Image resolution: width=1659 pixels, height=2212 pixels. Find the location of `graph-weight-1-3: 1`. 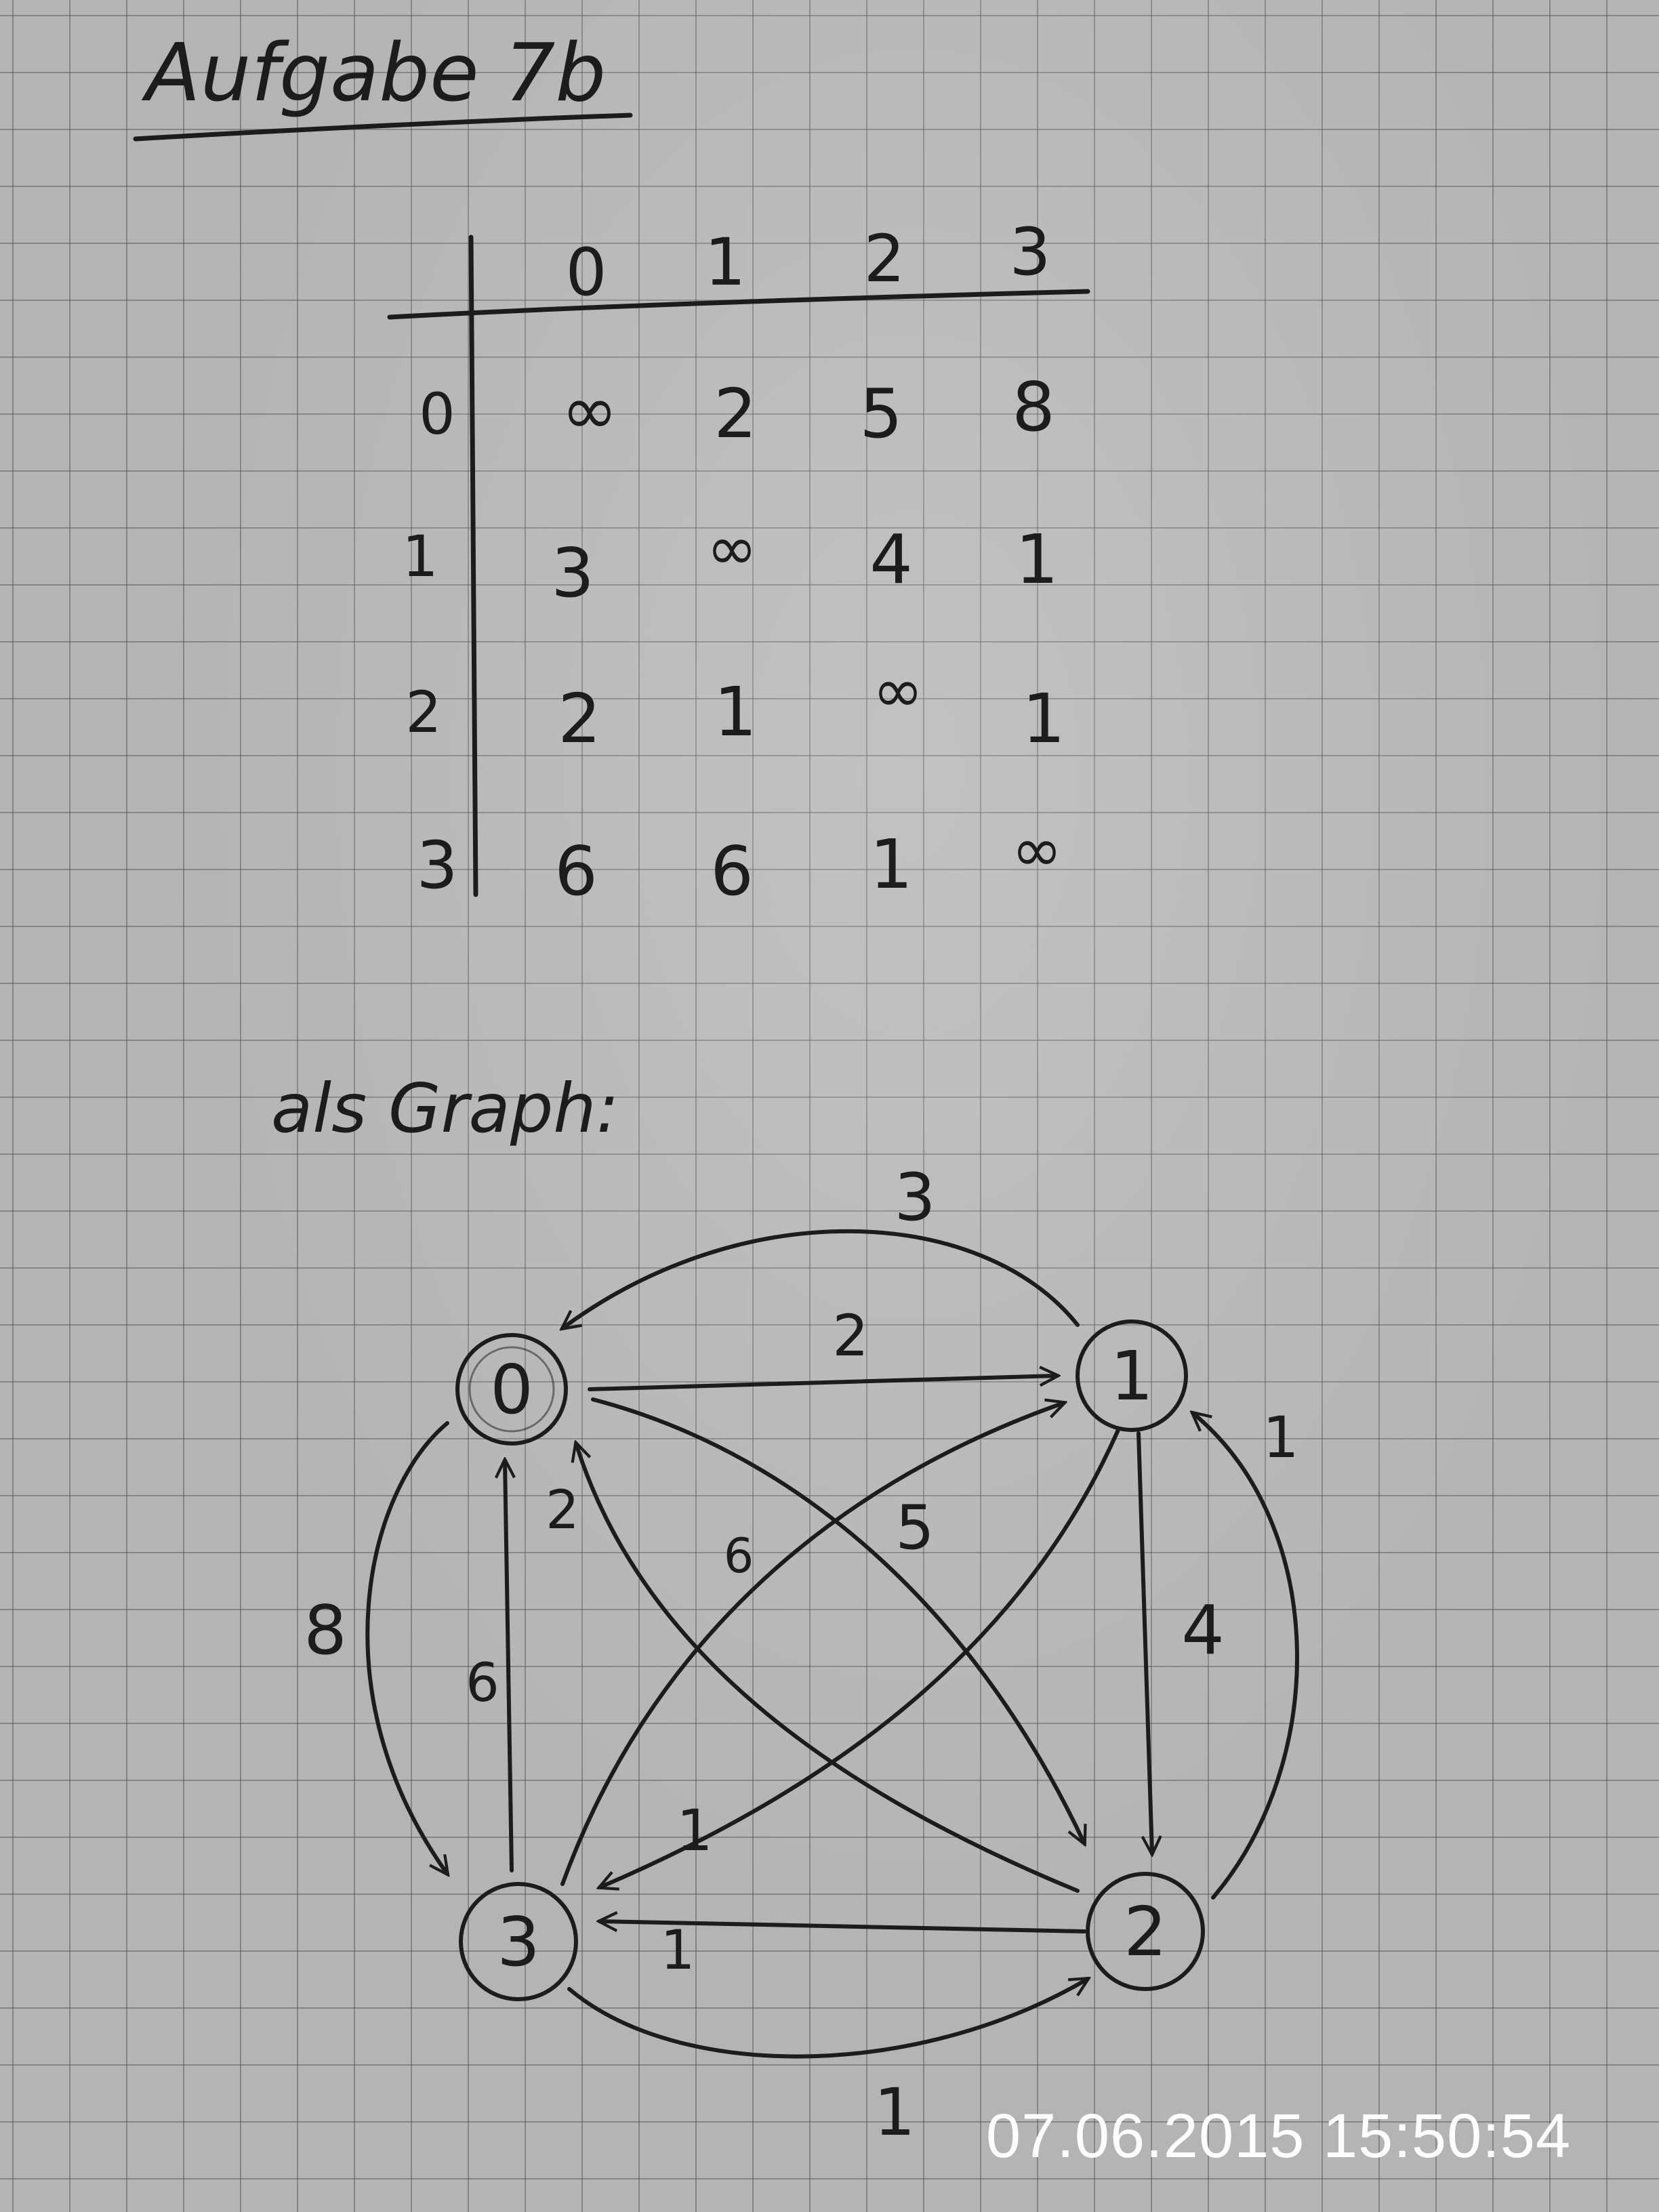

graph-weight-1-3: 1 is located at coordinates (694, 1830).